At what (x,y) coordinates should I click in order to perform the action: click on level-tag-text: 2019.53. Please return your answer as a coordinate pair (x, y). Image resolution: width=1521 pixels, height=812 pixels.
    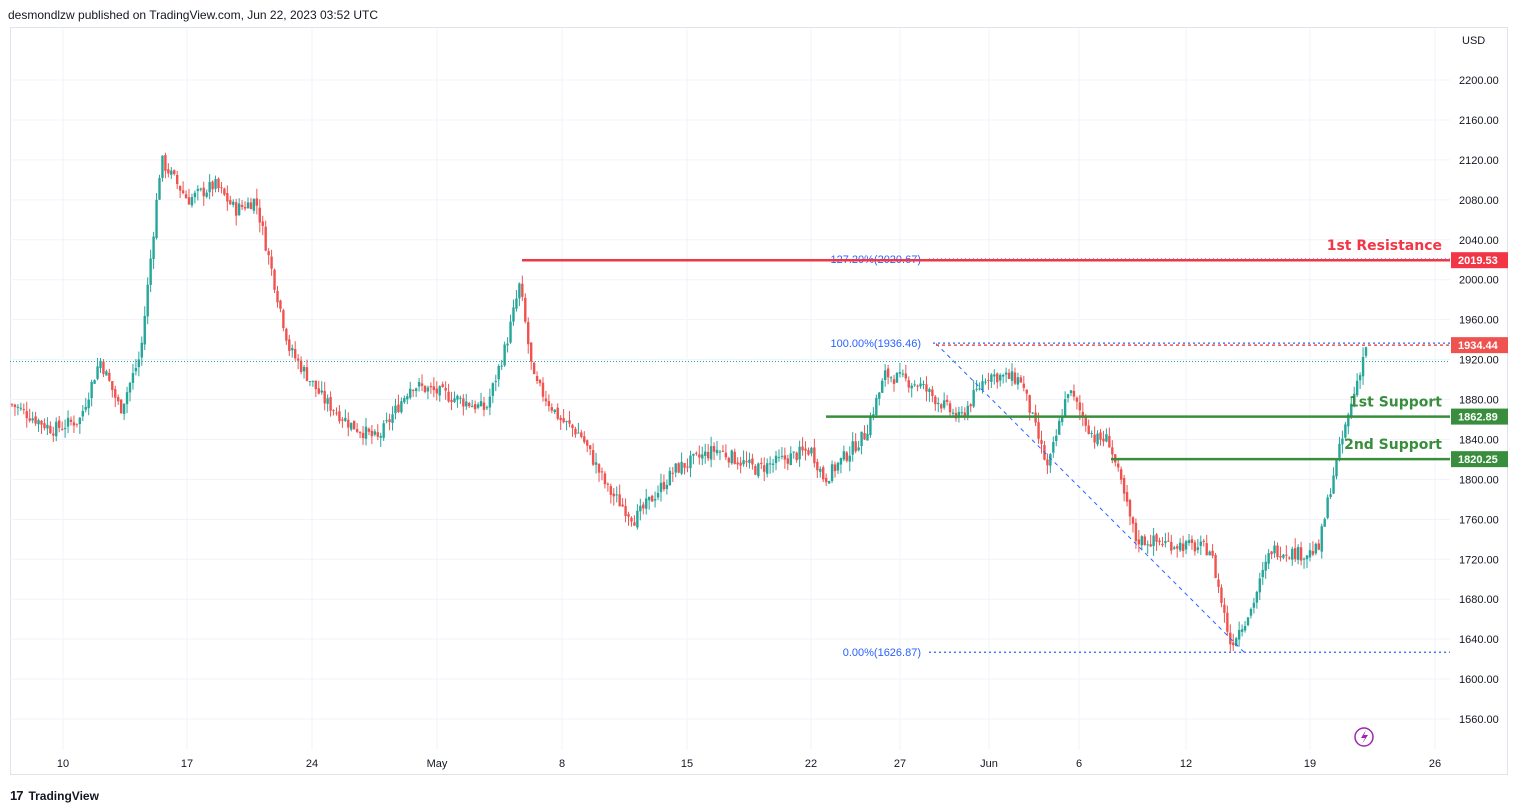
    Looking at the image, I should click on (1478, 261).